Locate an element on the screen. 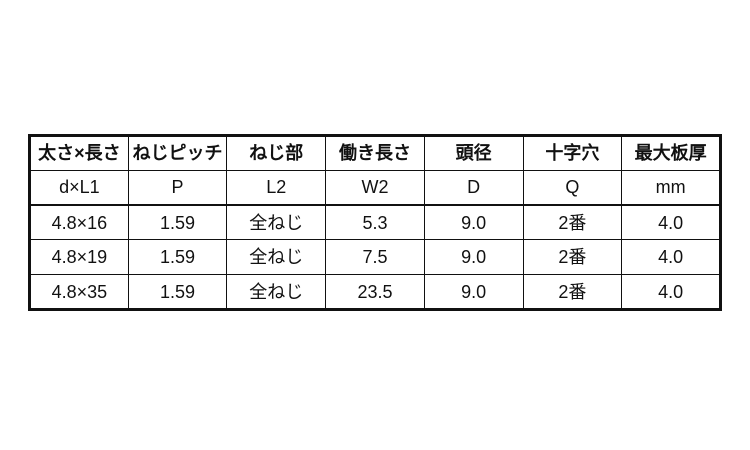  symbol-cell-pitch: P is located at coordinates (177, 188).